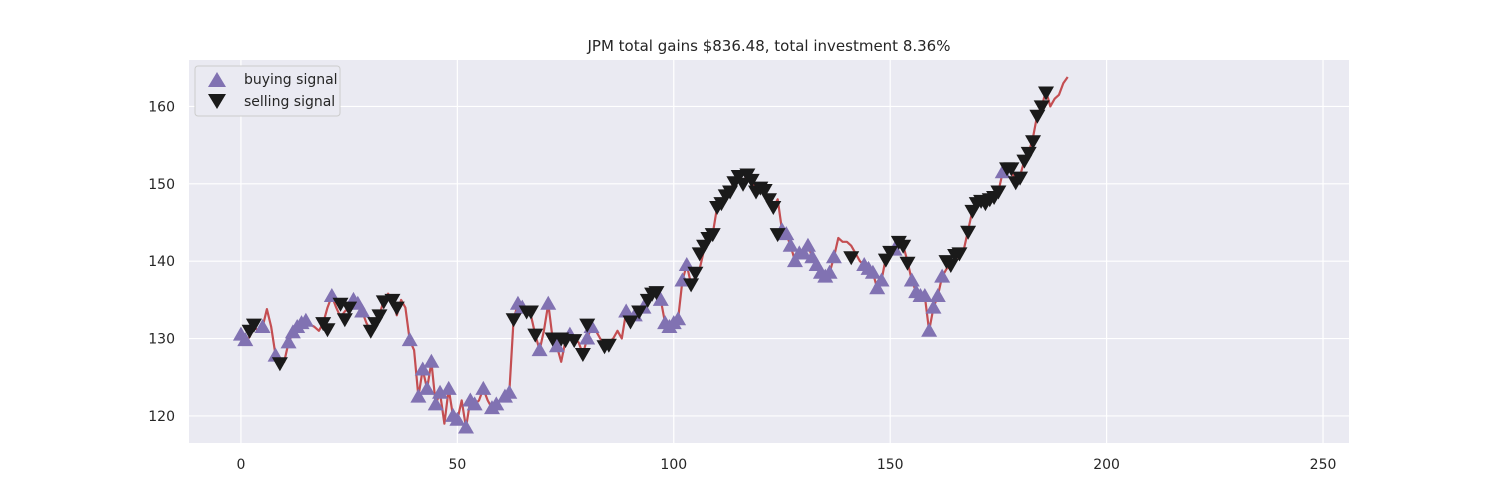  Describe the element at coordinates (217, 101) in the screenshot. I see `legend-sell-marker` at that location.